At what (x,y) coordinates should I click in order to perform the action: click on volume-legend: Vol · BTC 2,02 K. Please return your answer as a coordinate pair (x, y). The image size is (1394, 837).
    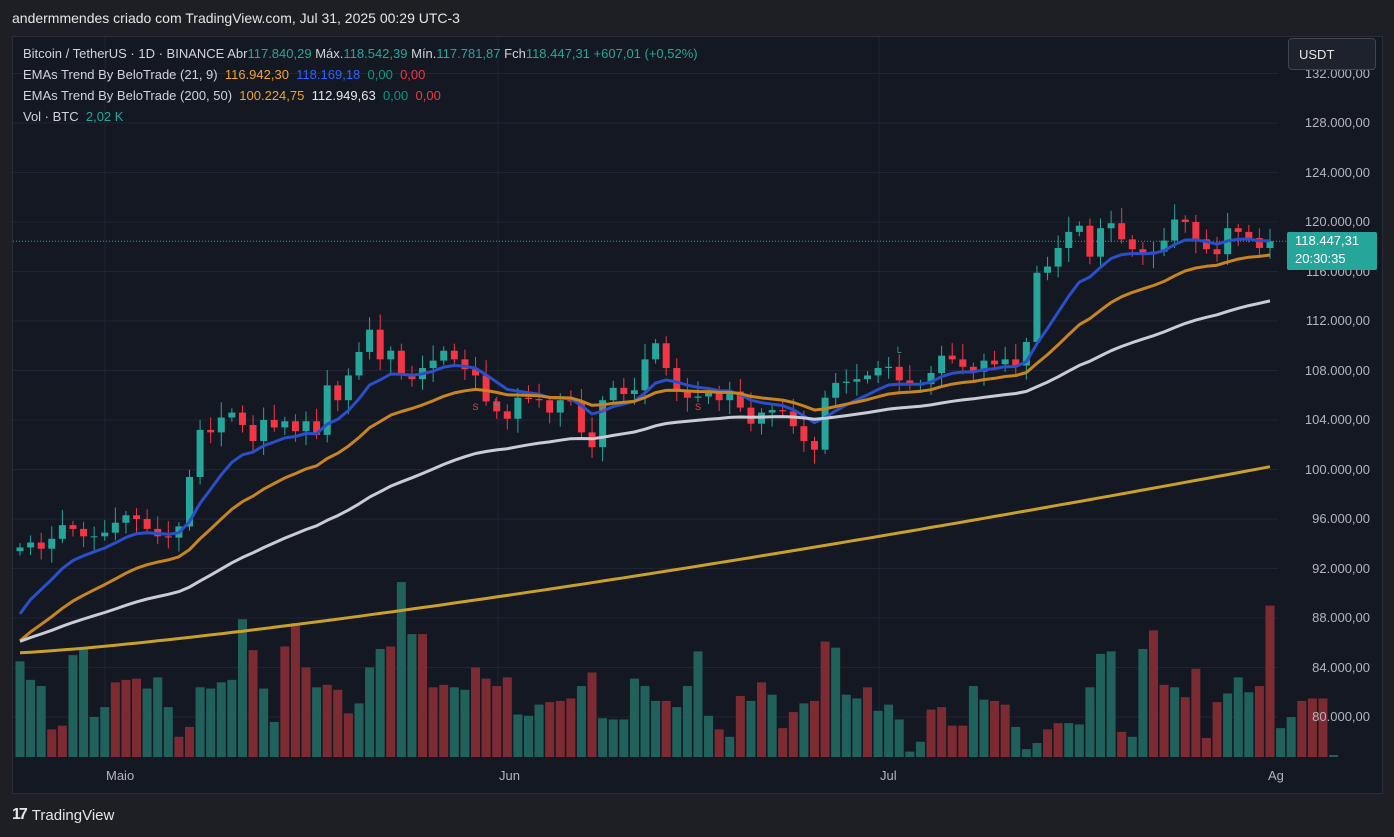
    Looking at the image, I should click on (73, 116).